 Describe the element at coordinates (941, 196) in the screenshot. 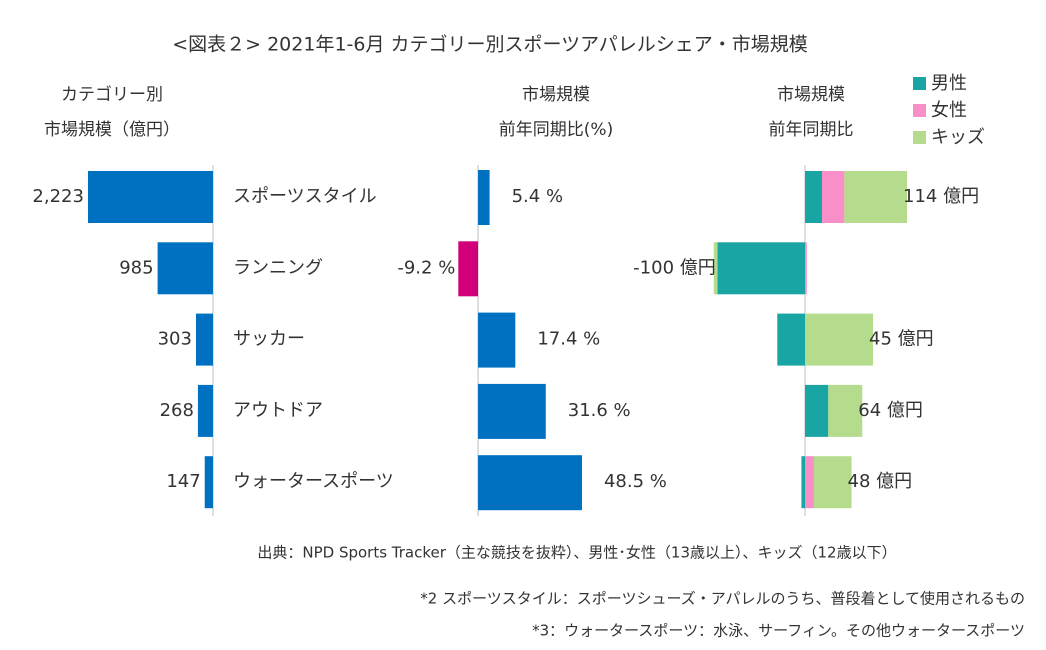

I see `total-label: 114 億円` at that location.